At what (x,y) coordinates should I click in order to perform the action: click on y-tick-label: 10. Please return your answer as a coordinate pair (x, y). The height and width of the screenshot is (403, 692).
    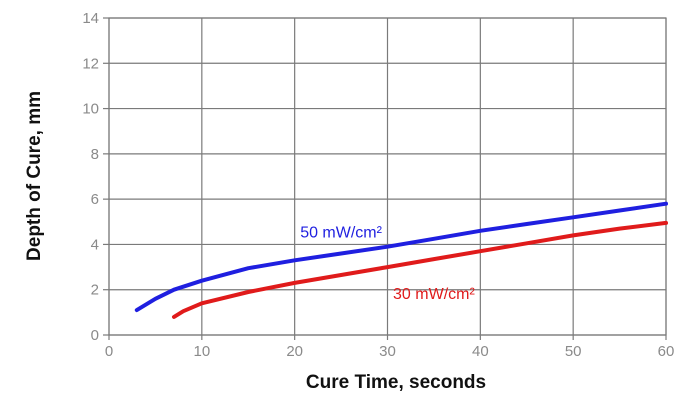
    Looking at the image, I should click on (90, 109).